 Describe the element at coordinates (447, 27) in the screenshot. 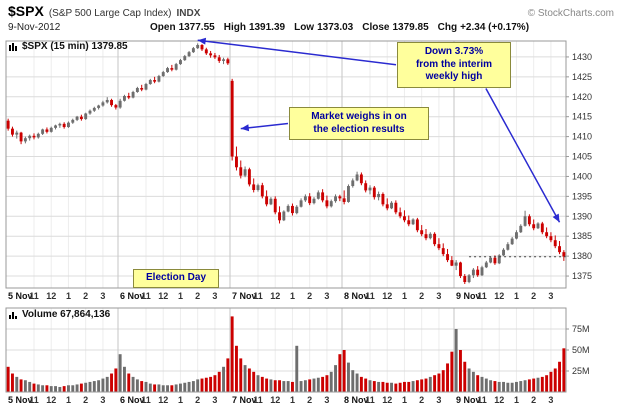

I see `change-label: Chg` at that location.